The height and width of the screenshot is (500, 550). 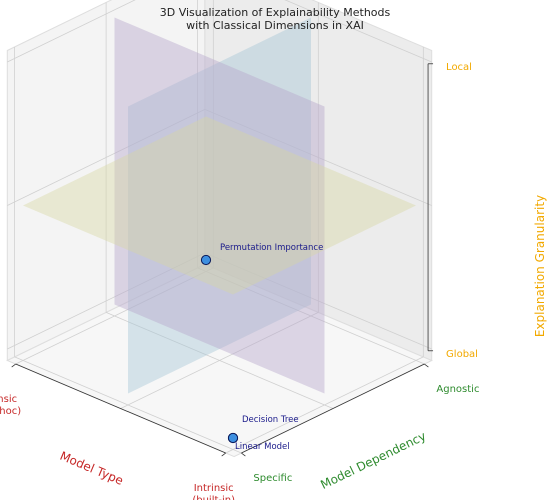 What do you see at coordinates (92, 468) in the screenshot?
I see `x-axis-title: Model Type` at bounding box center [92, 468].